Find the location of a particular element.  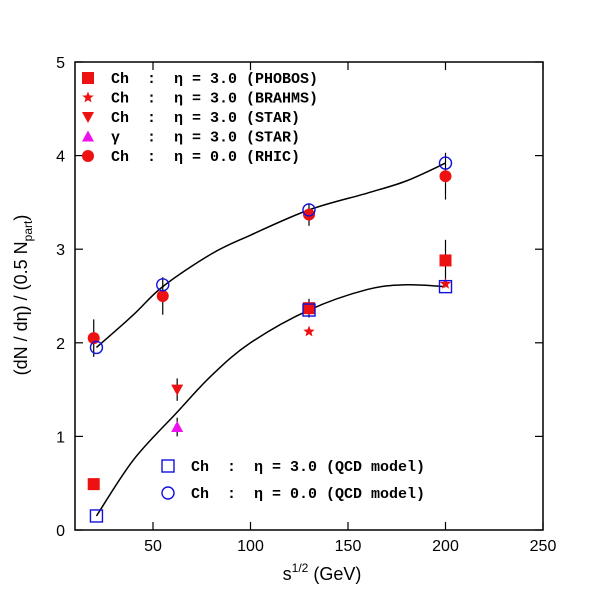

legend-label: γ : η = 3.0 (STAR) is located at coordinates (205, 138).